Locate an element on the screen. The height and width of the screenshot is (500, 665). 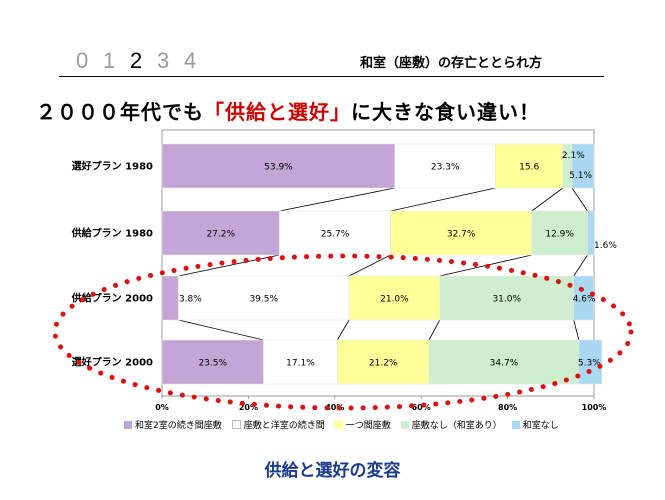
data-label: 12.9% is located at coordinates (559, 235).